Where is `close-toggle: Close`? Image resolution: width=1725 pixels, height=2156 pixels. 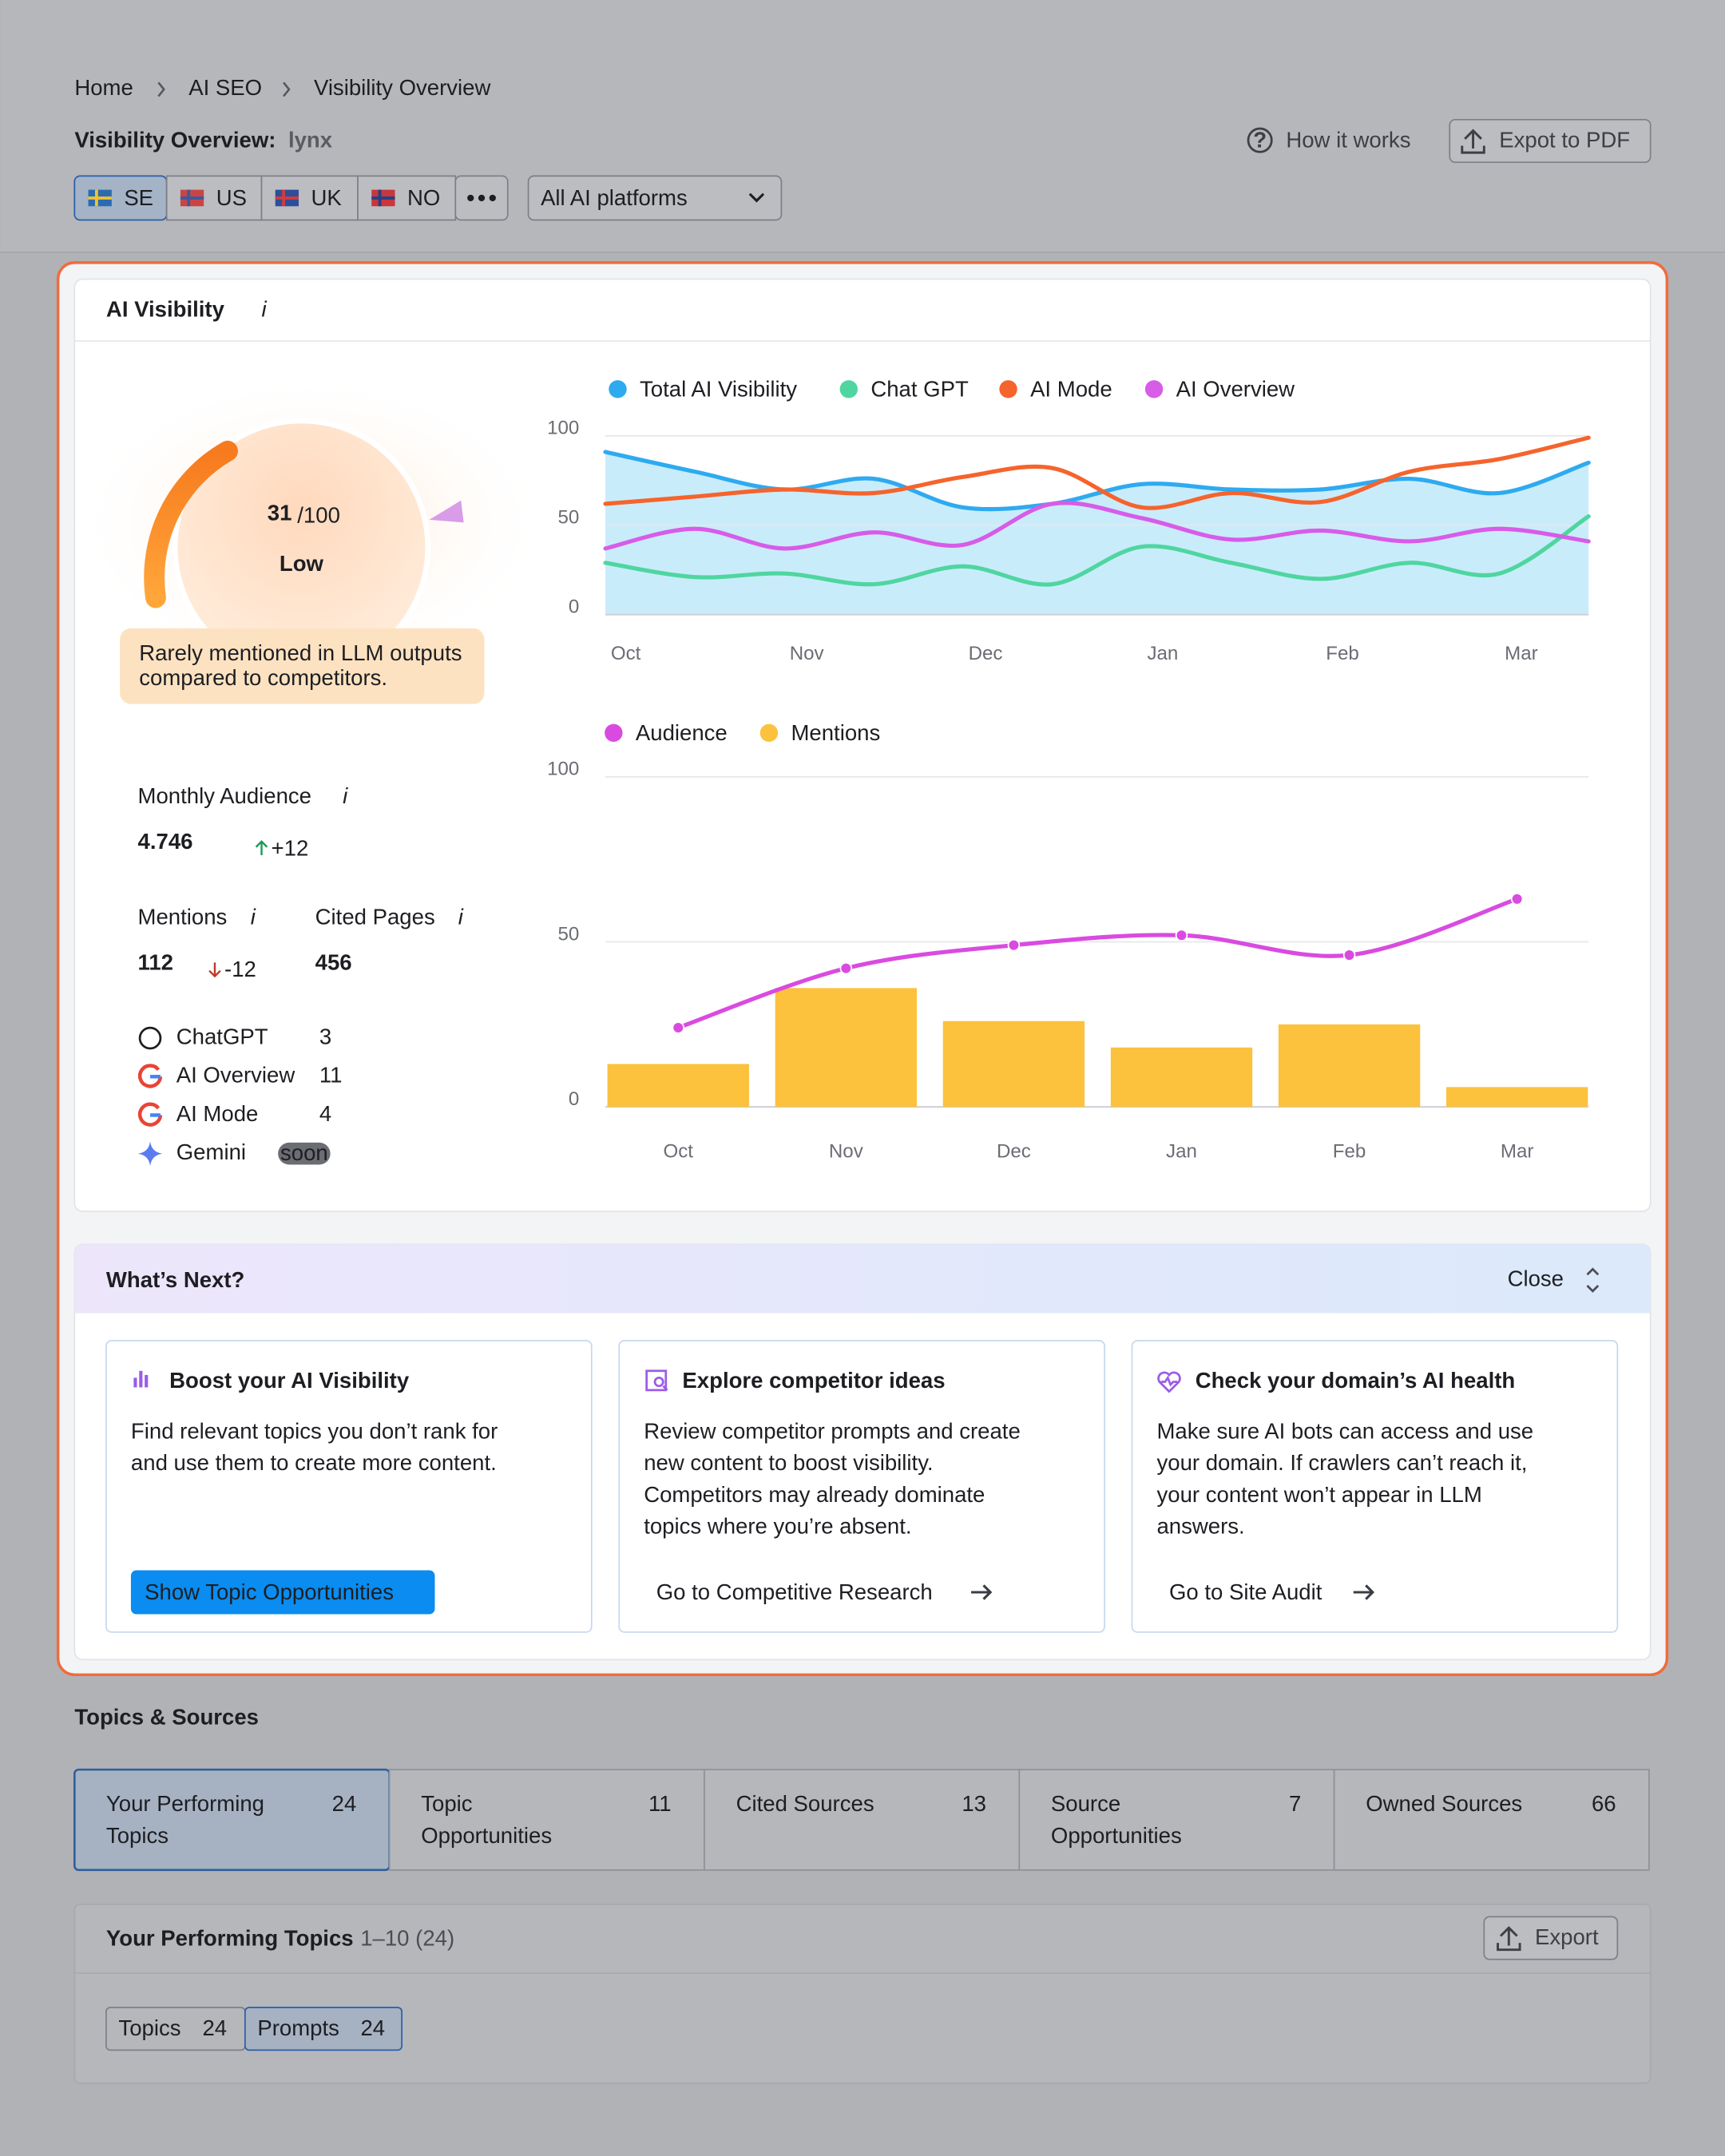
close-toggle: Close is located at coordinates (1554, 1279).